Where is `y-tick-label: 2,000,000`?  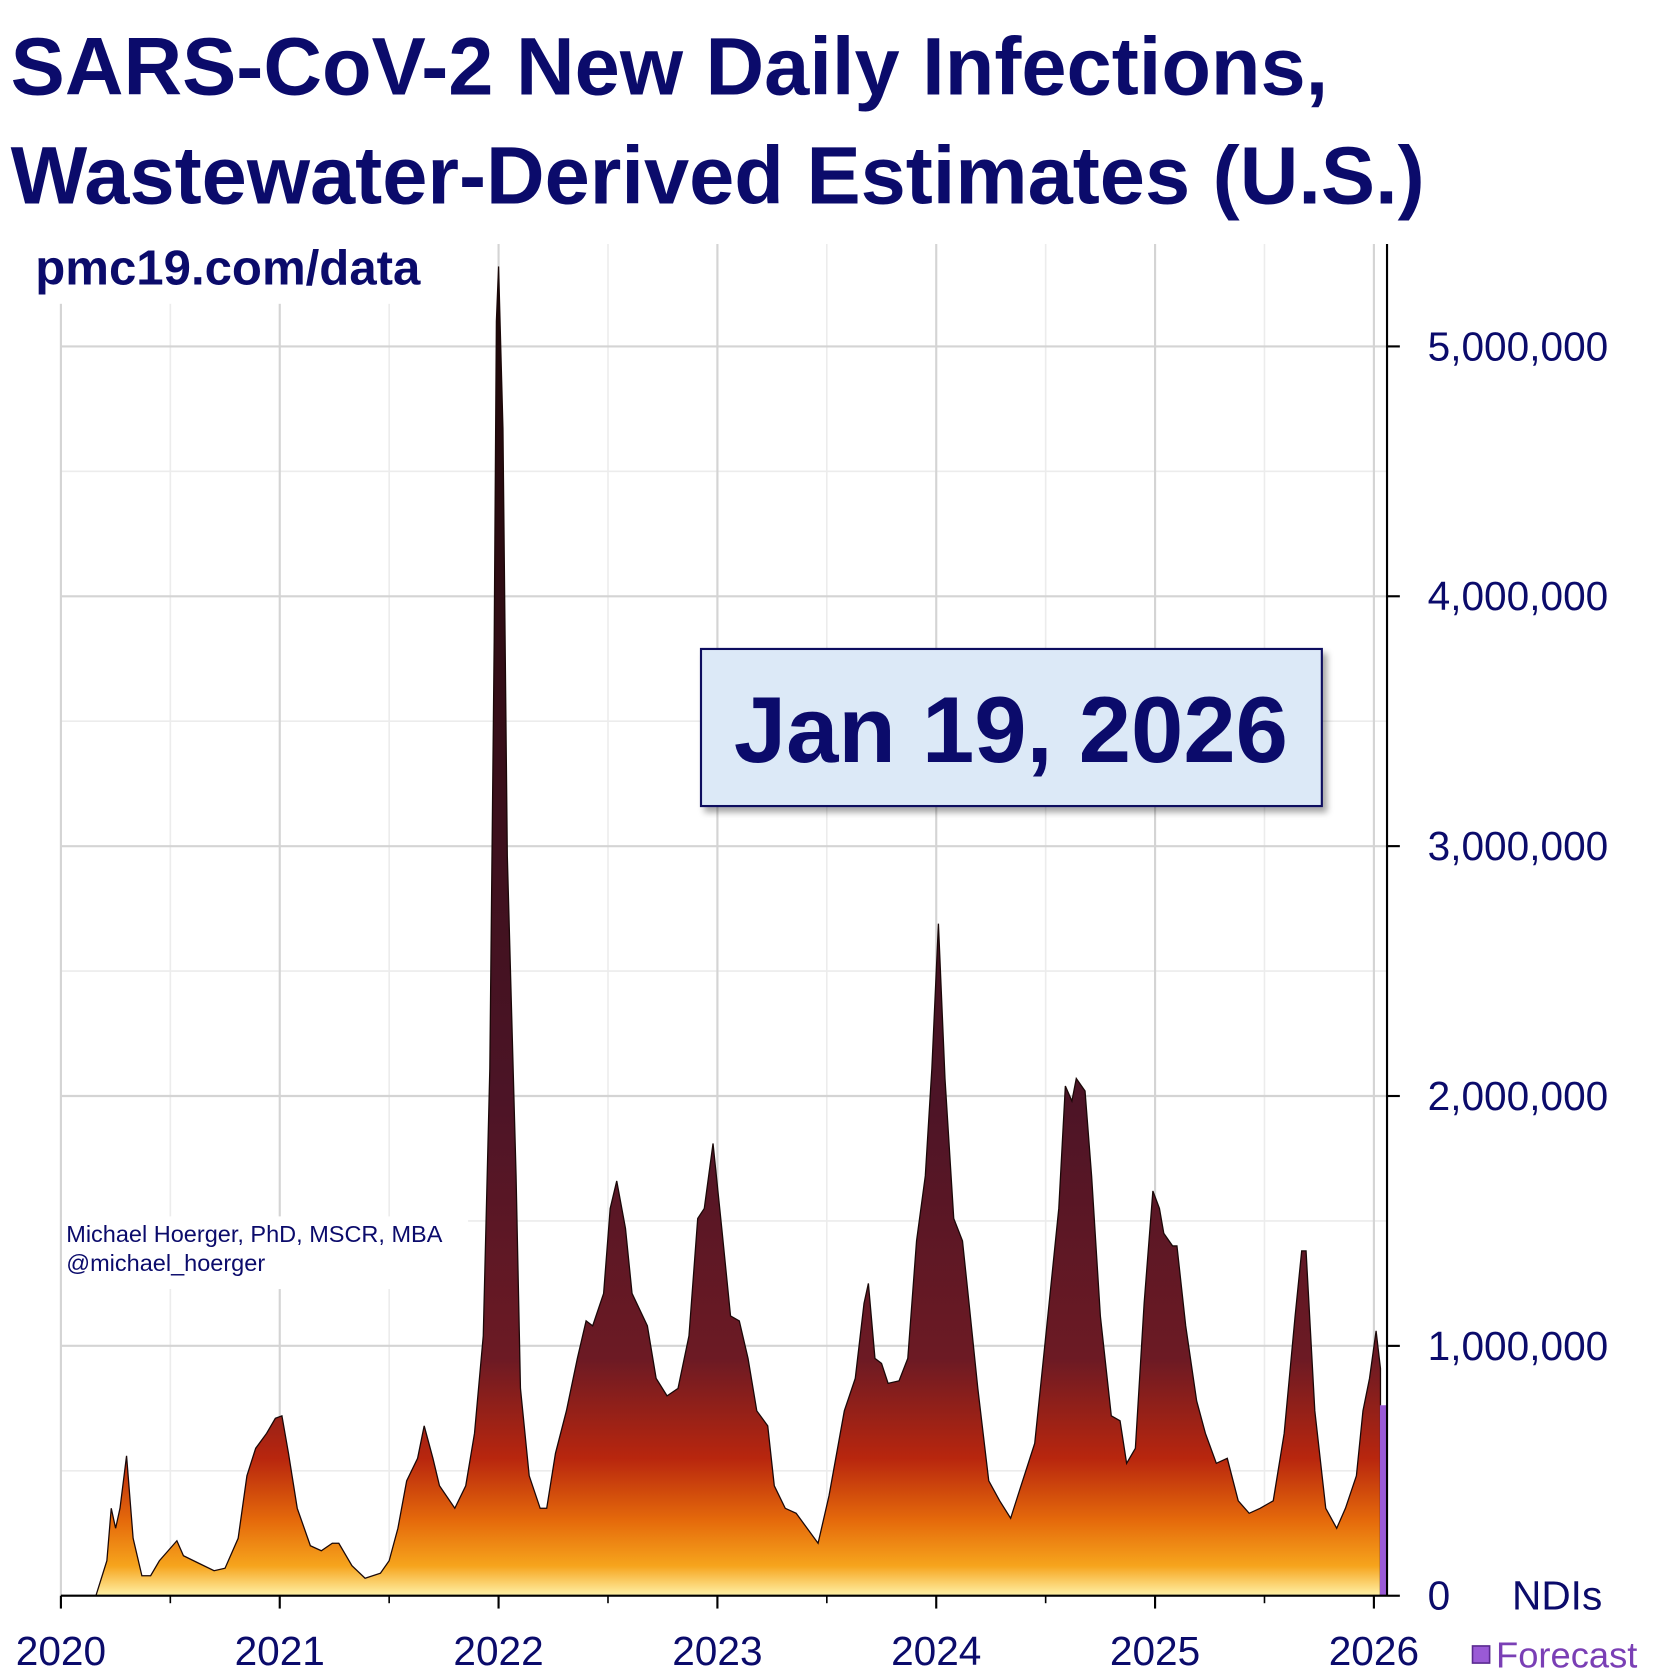
y-tick-label: 2,000,000 is located at coordinates (1518, 1096).